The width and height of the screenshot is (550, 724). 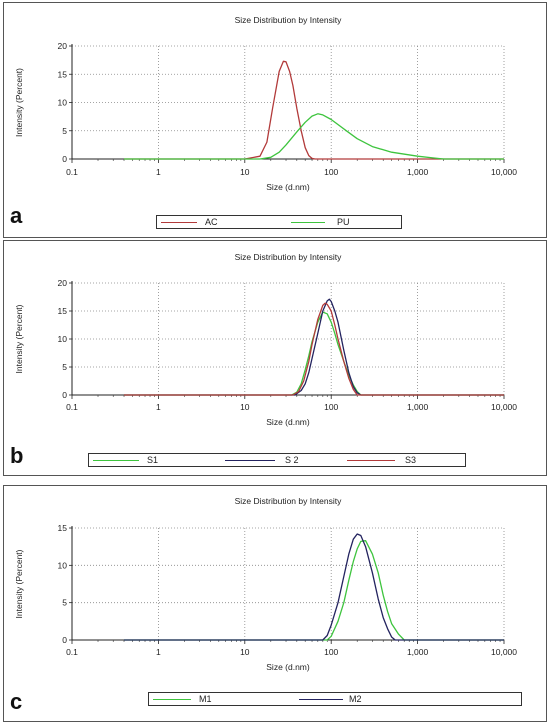 What do you see at coordinates (331, 652) in the screenshot?
I see `x-tick-label-c: 100` at bounding box center [331, 652].